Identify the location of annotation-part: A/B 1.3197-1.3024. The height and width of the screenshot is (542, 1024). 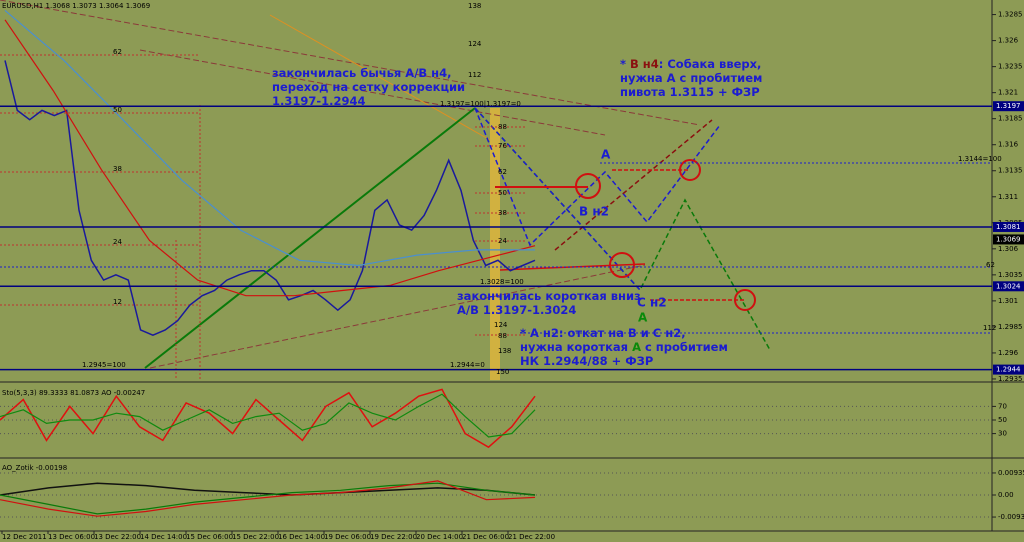
(516, 310).